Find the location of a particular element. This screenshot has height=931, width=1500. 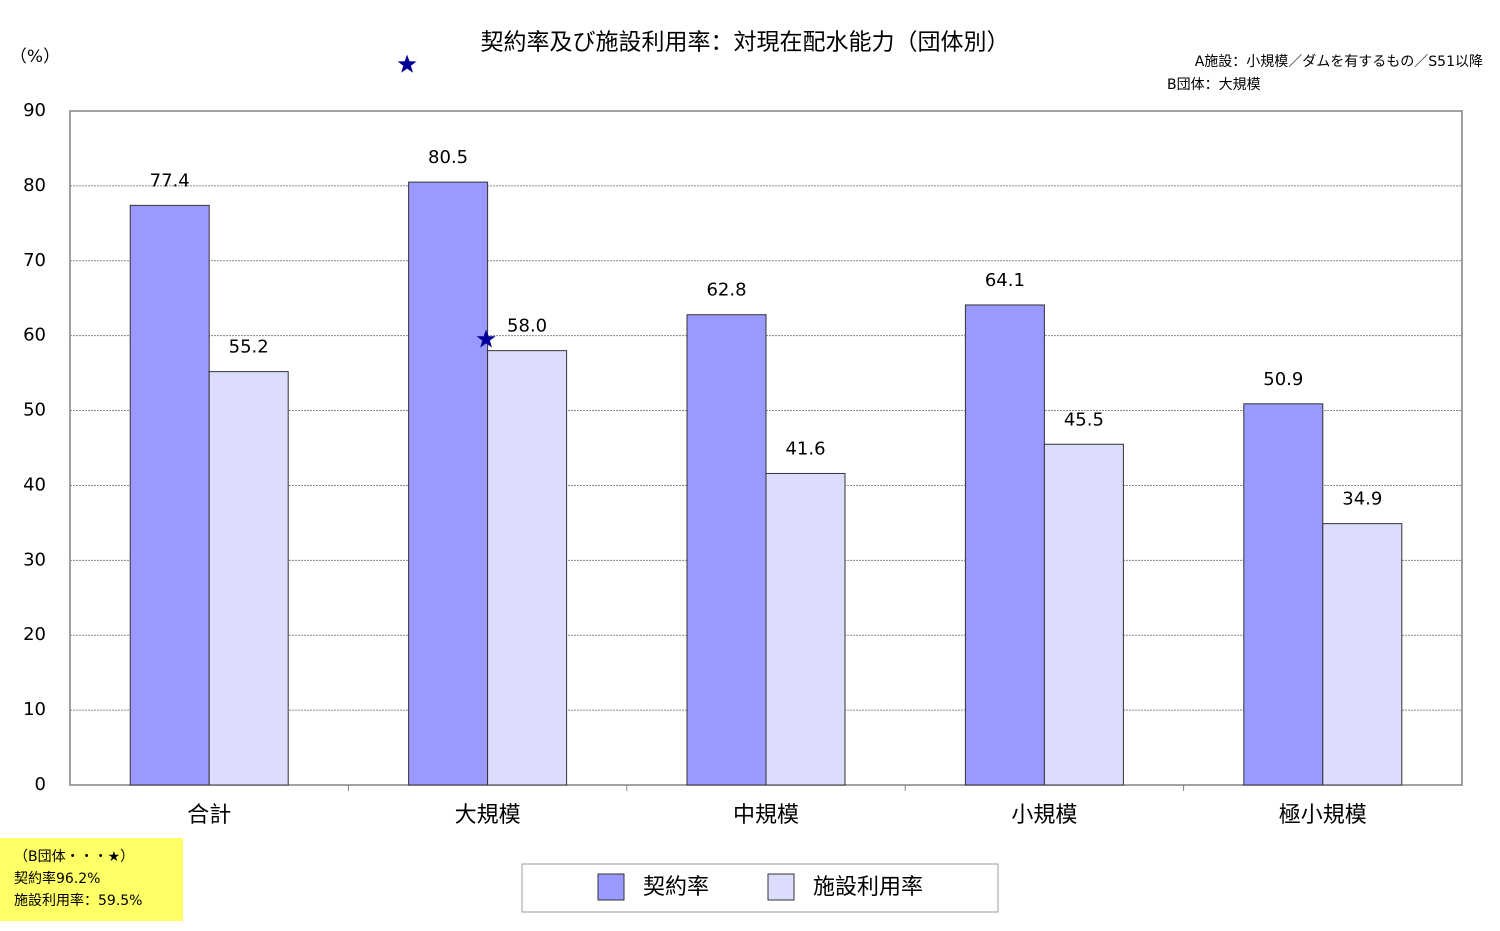

data-label: 50.9 is located at coordinates (1283, 379).